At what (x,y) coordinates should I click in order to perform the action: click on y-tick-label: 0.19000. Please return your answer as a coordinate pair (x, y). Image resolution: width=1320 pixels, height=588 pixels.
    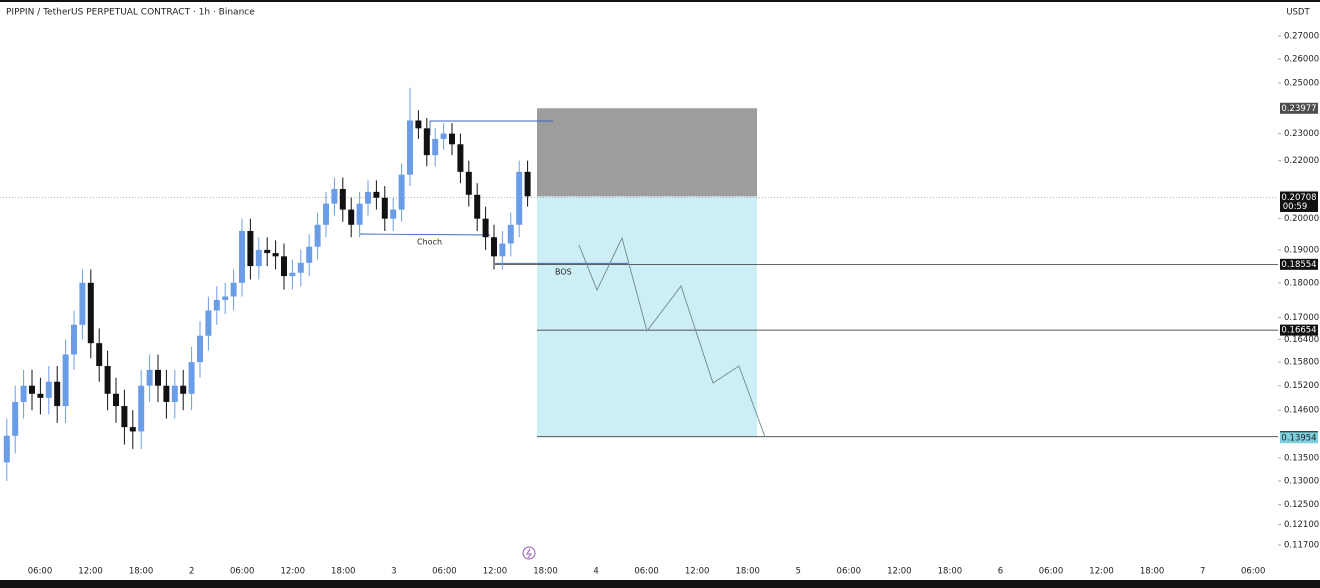
    Looking at the image, I should click on (1301, 250).